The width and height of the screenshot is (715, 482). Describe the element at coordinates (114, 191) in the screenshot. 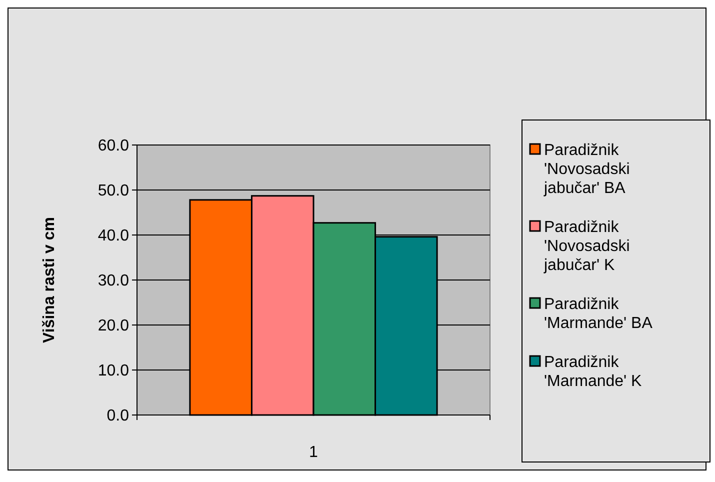

I see `y-tick-label: 50.0` at that location.